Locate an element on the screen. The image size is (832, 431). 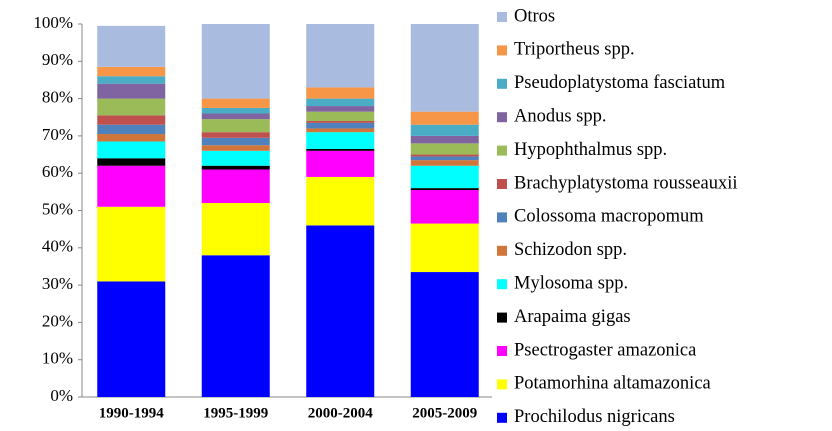
legend-label: Otros is located at coordinates (534, 16).